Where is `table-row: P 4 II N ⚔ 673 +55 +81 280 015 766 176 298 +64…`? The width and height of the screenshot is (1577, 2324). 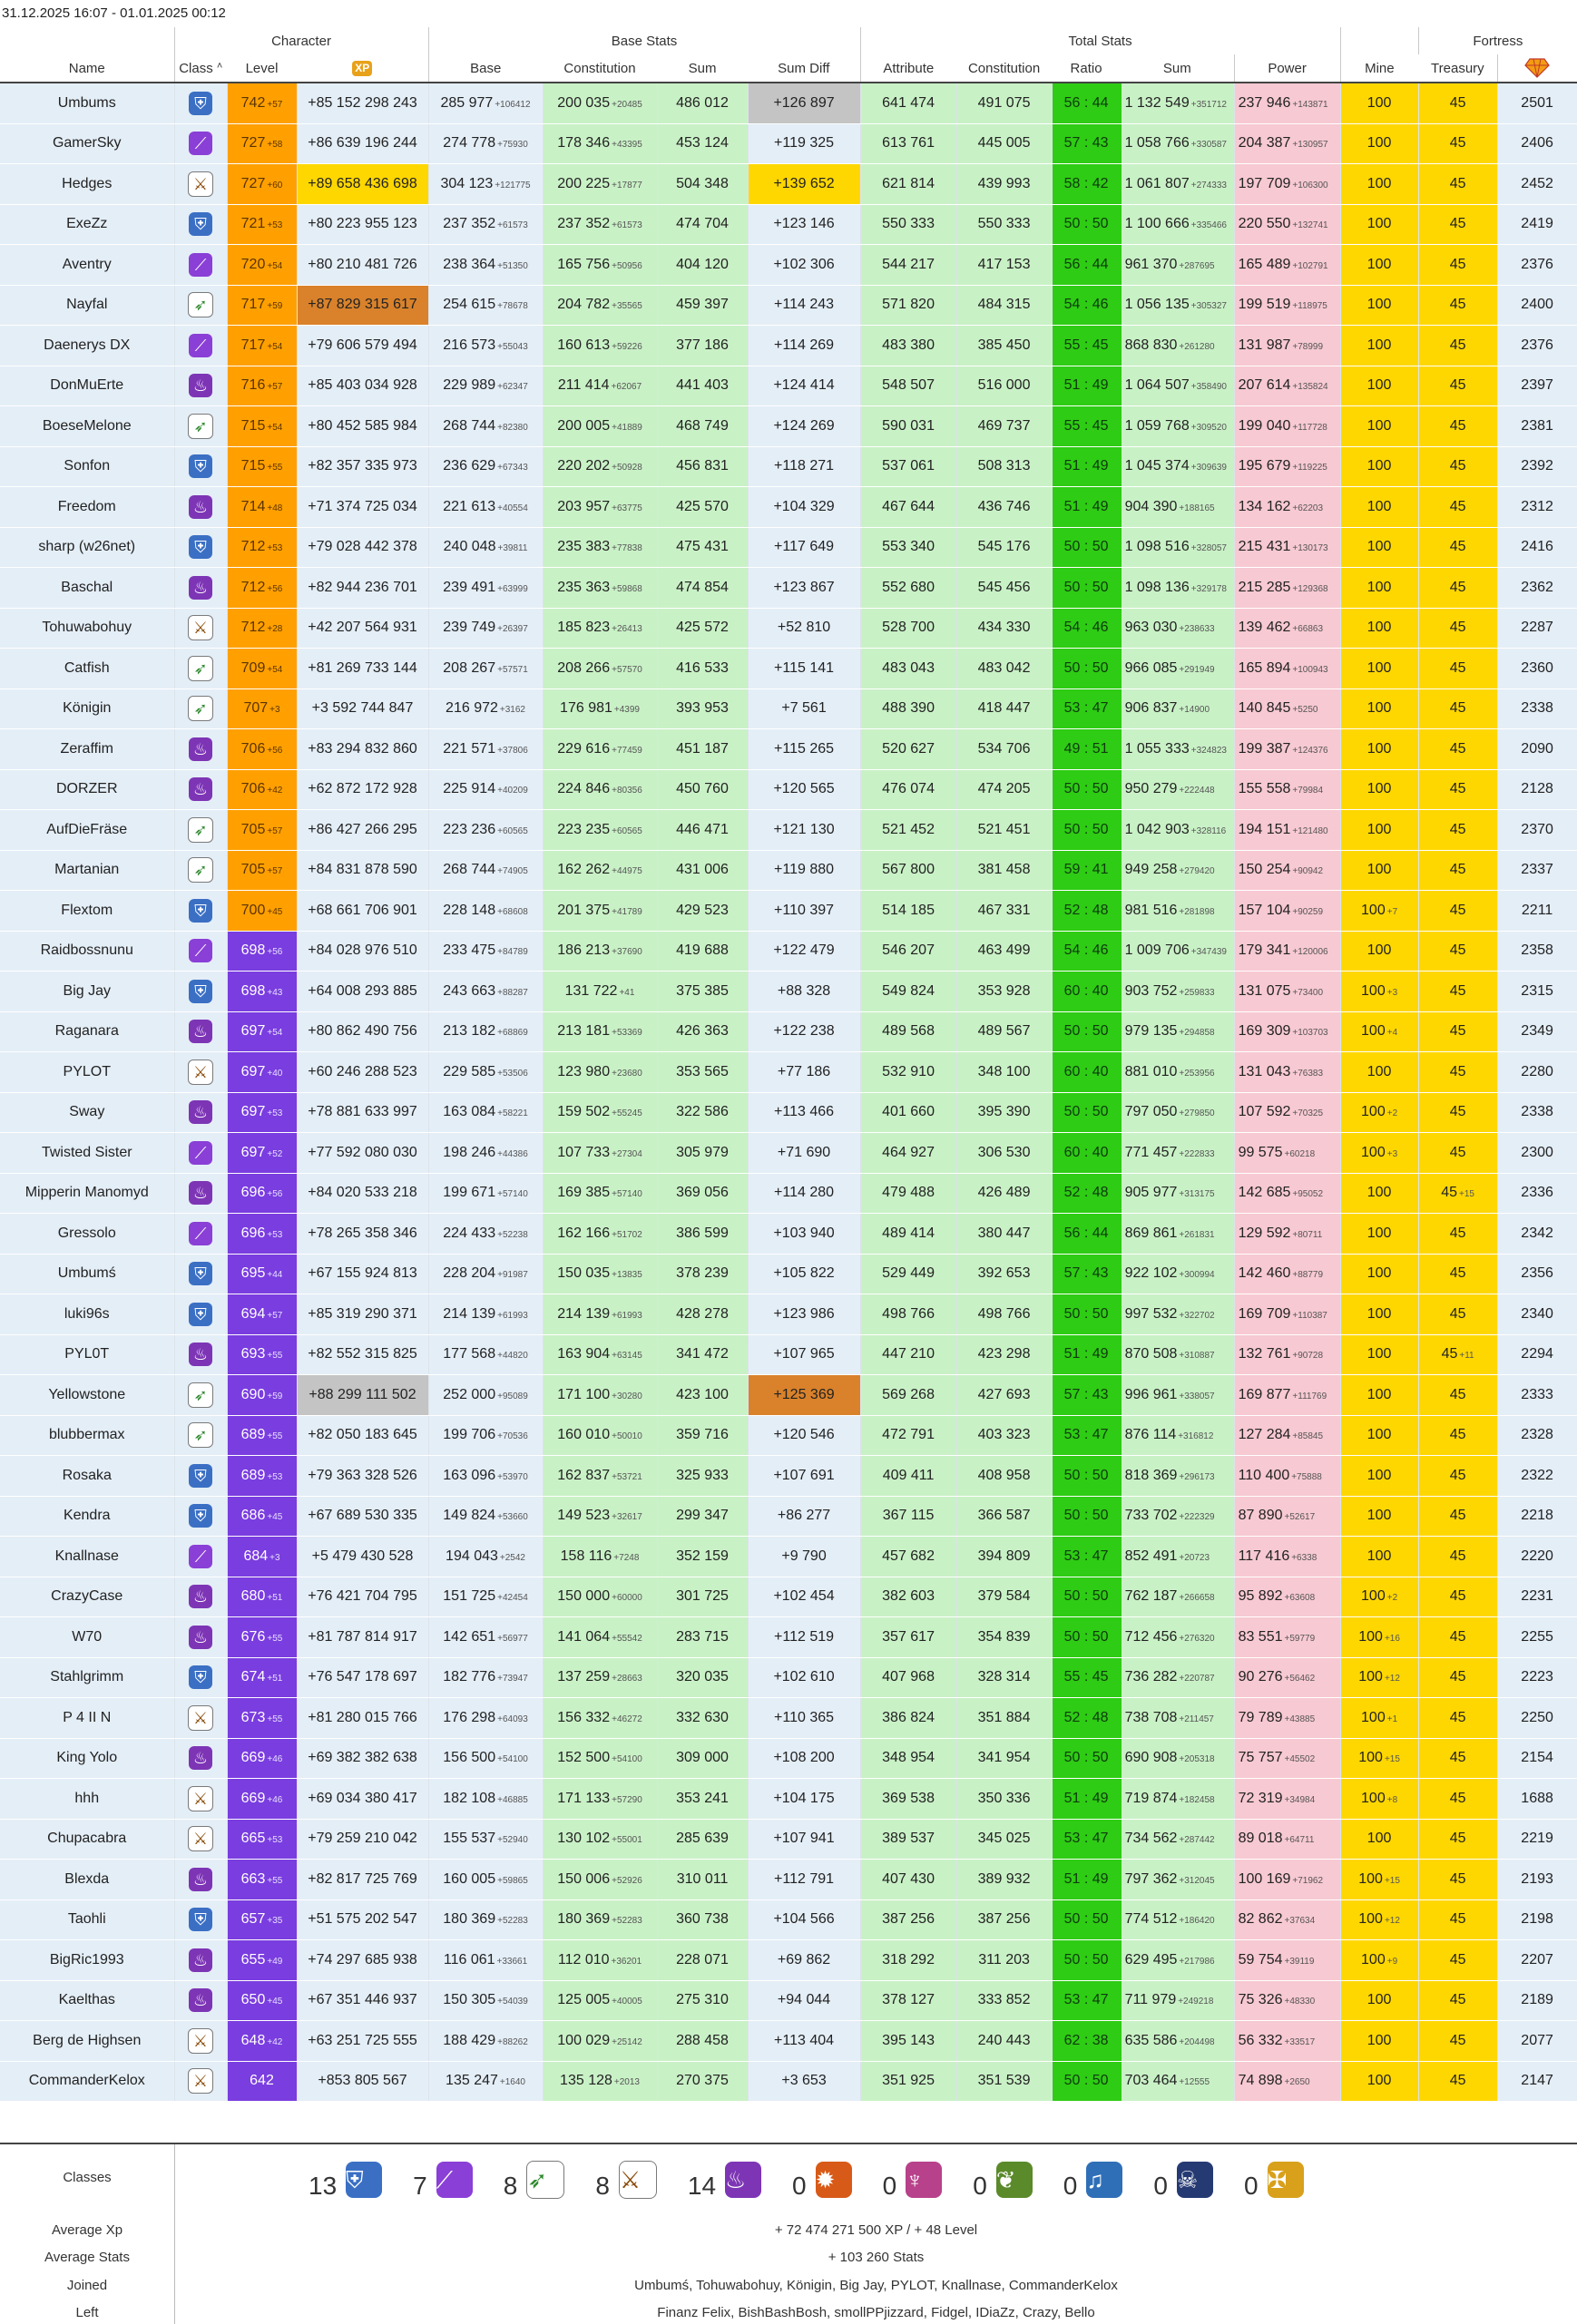
table-row: P 4 II N ⚔ 673 +55 +81 280 015 766 176 298 +64… is located at coordinates (788, 1718).